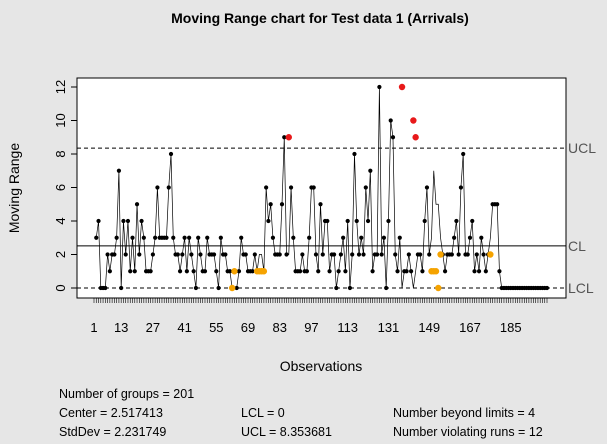 Image resolution: width=607 pixels, height=444 pixels. What do you see at coordinates (321, 366) in the screenshot?
I see `x-axis-label: Observations` at bounding box center [321, 366].